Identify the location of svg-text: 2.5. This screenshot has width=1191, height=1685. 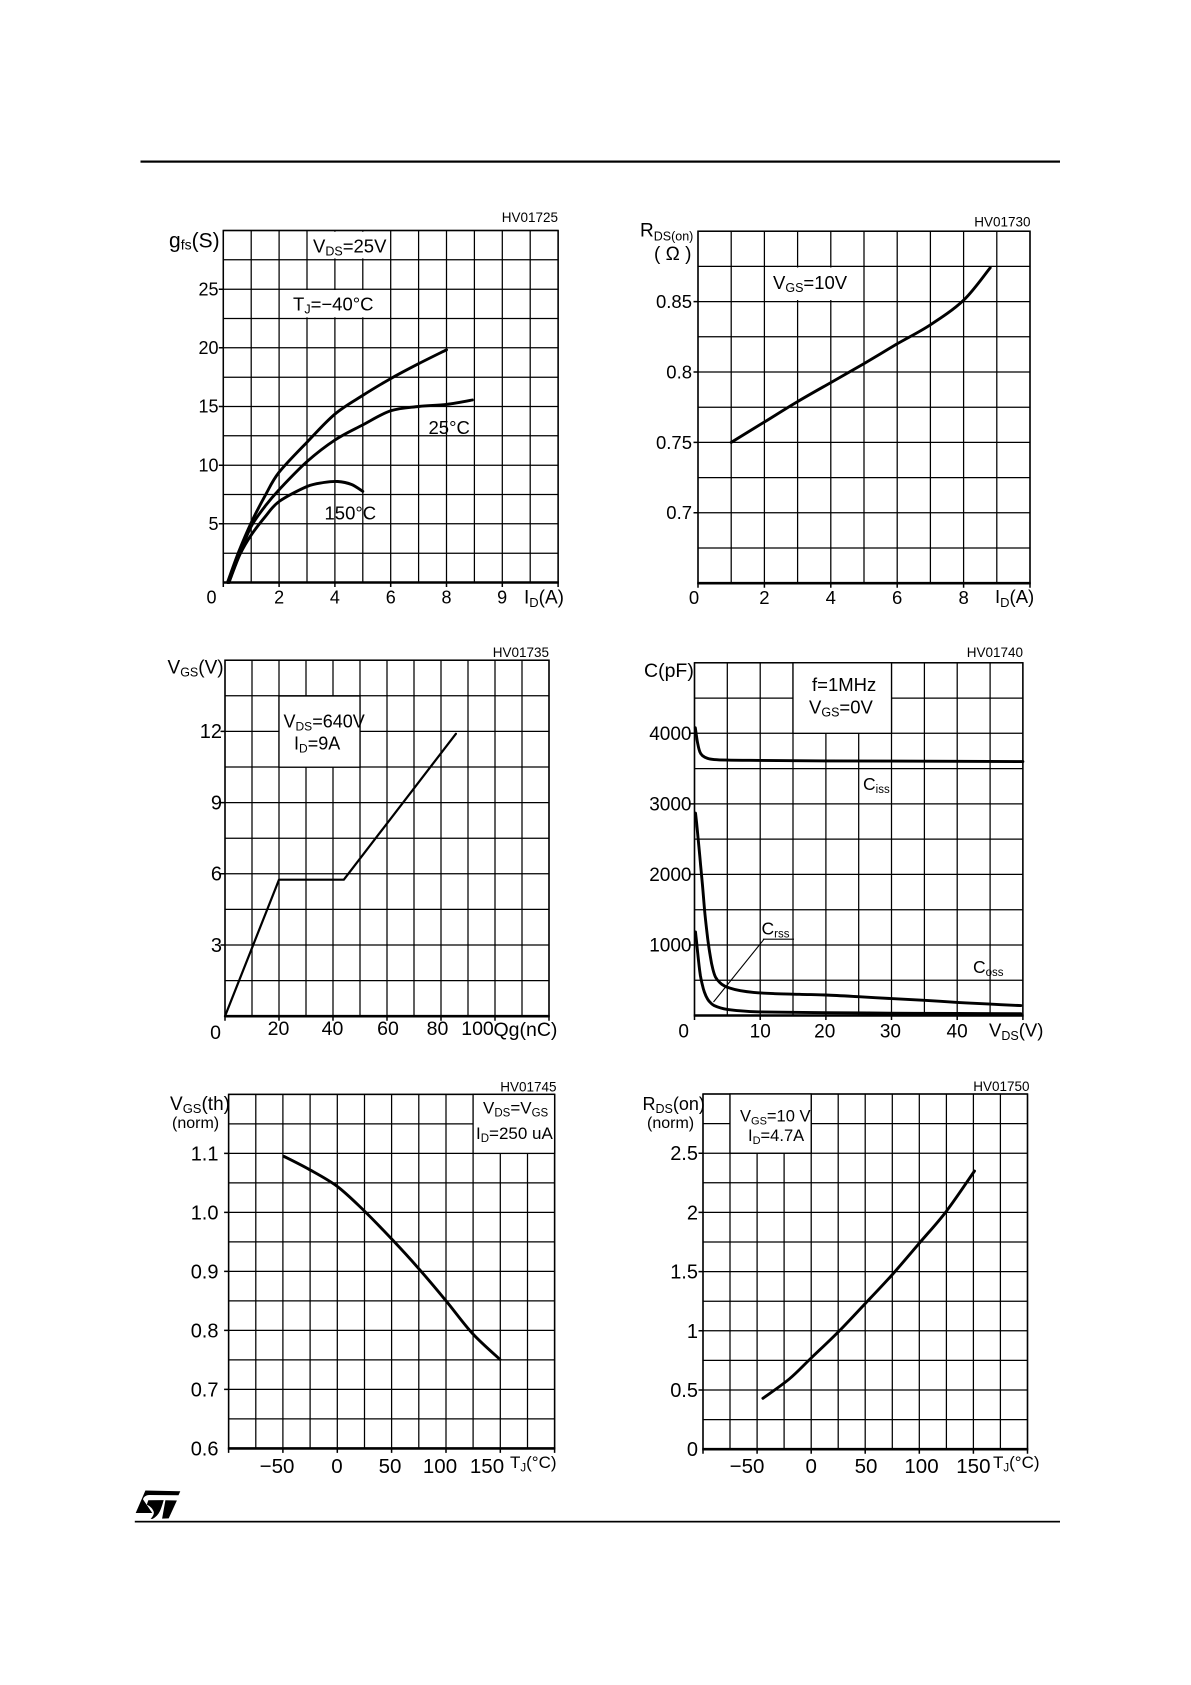
(684, 1154).